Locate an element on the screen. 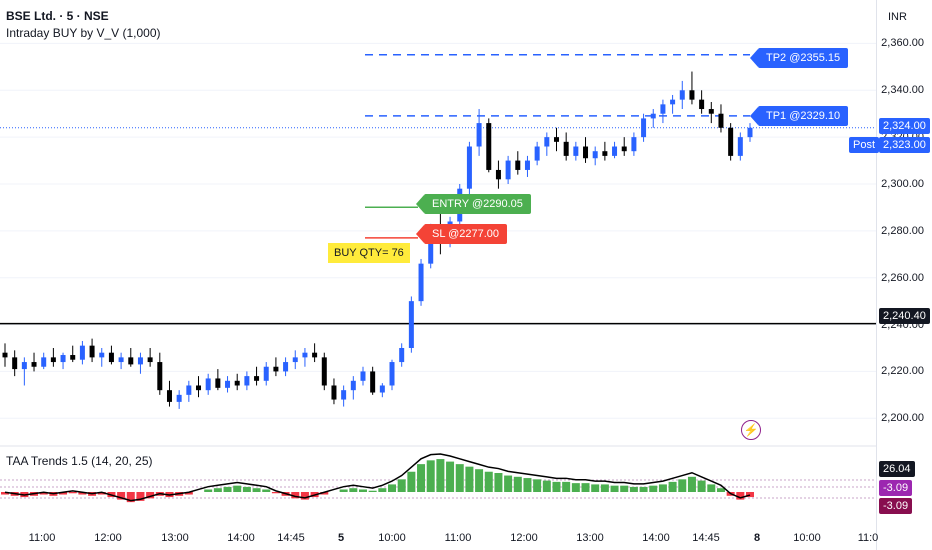 The image size is (932, 550). oscillator is located at coordinates (438, 474).